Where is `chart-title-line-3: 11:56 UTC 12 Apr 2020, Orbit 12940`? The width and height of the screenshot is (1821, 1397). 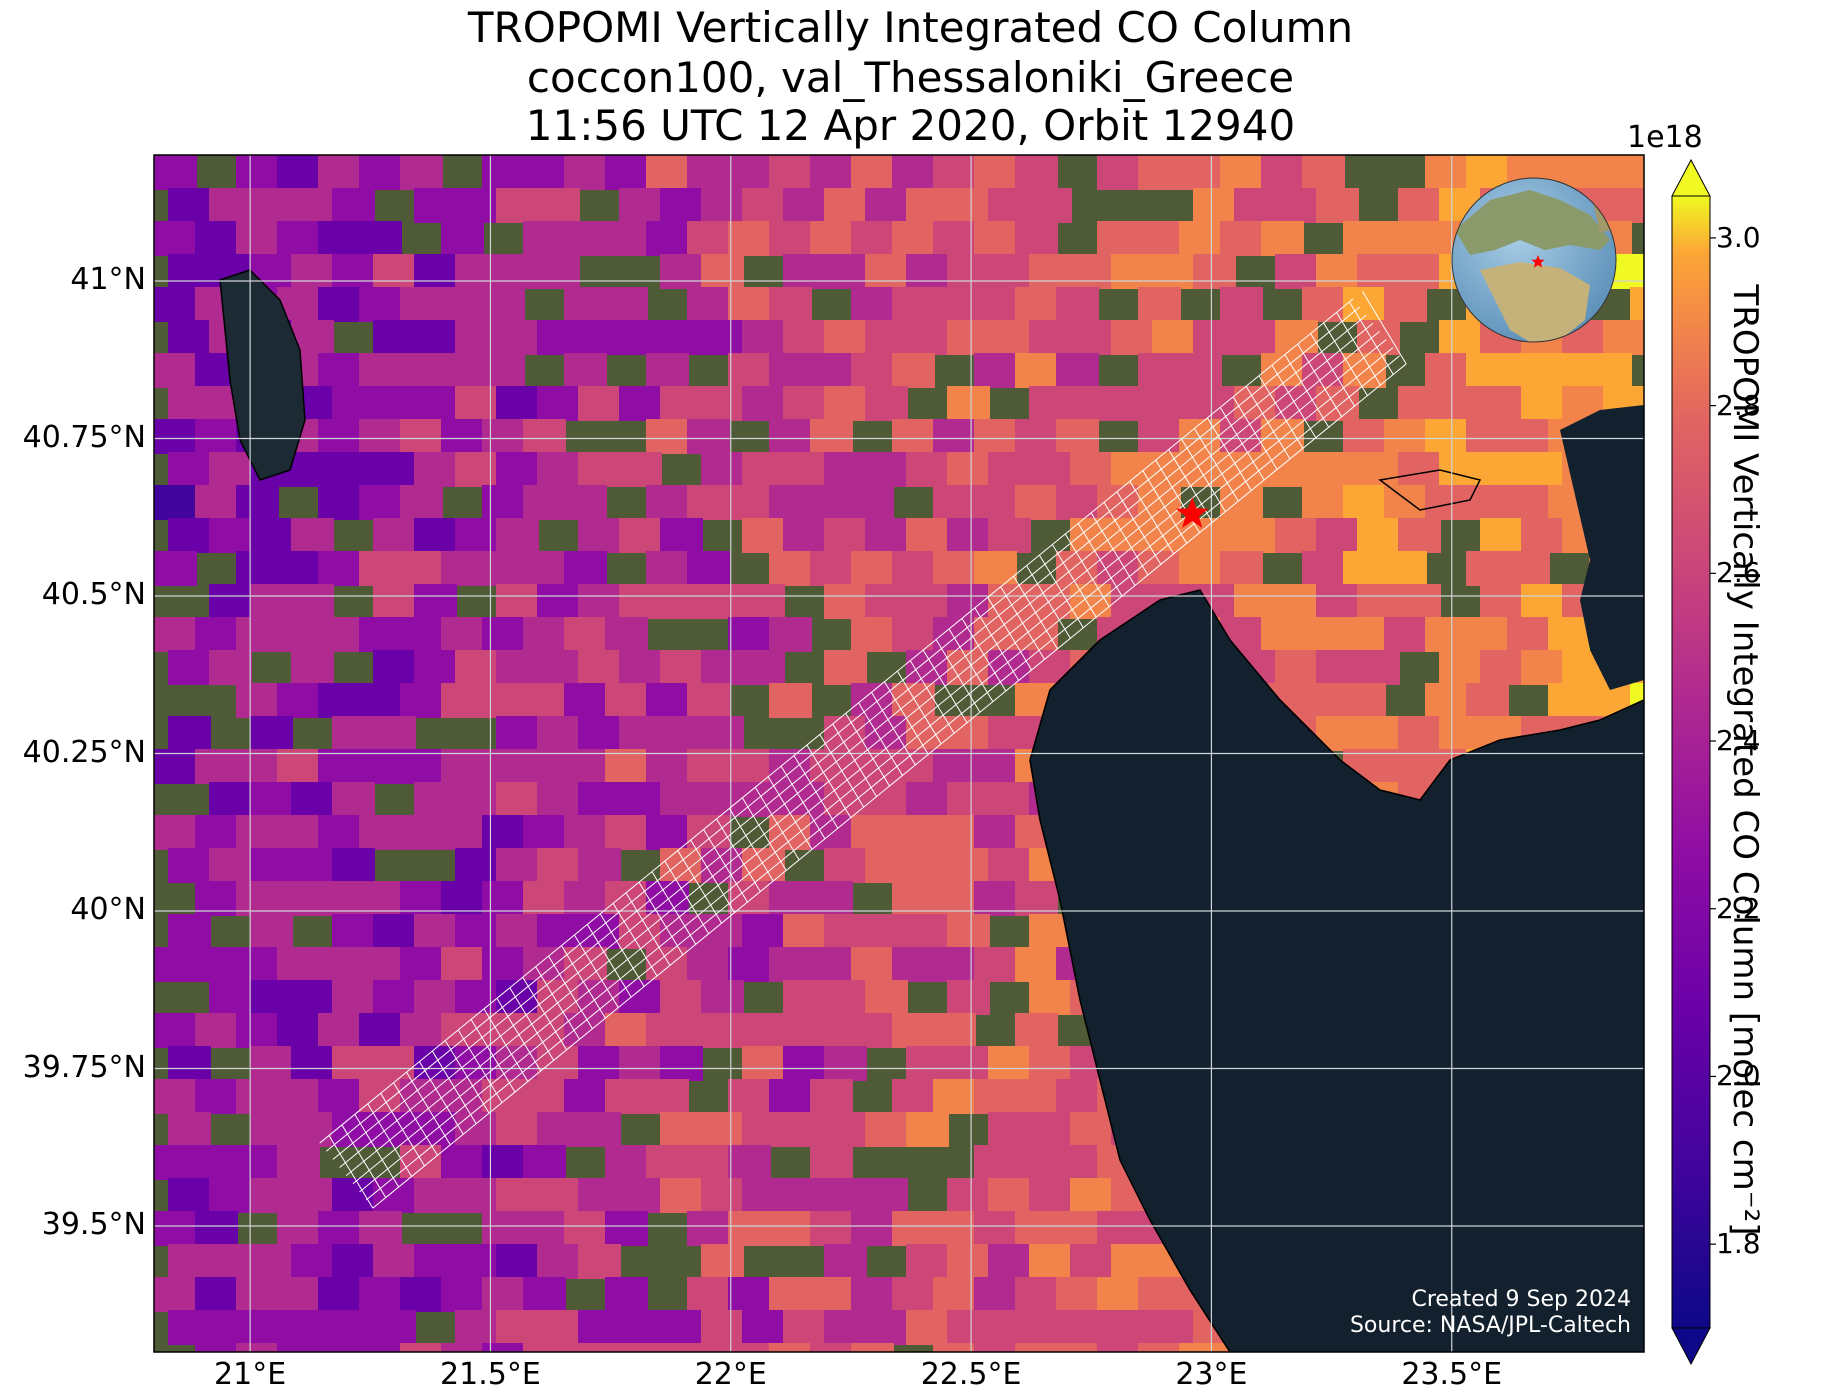
chart-title-line-3: 11:56 UTC 12 Apr 2020, Orbit 12940 is located at coordinates (910, 125).